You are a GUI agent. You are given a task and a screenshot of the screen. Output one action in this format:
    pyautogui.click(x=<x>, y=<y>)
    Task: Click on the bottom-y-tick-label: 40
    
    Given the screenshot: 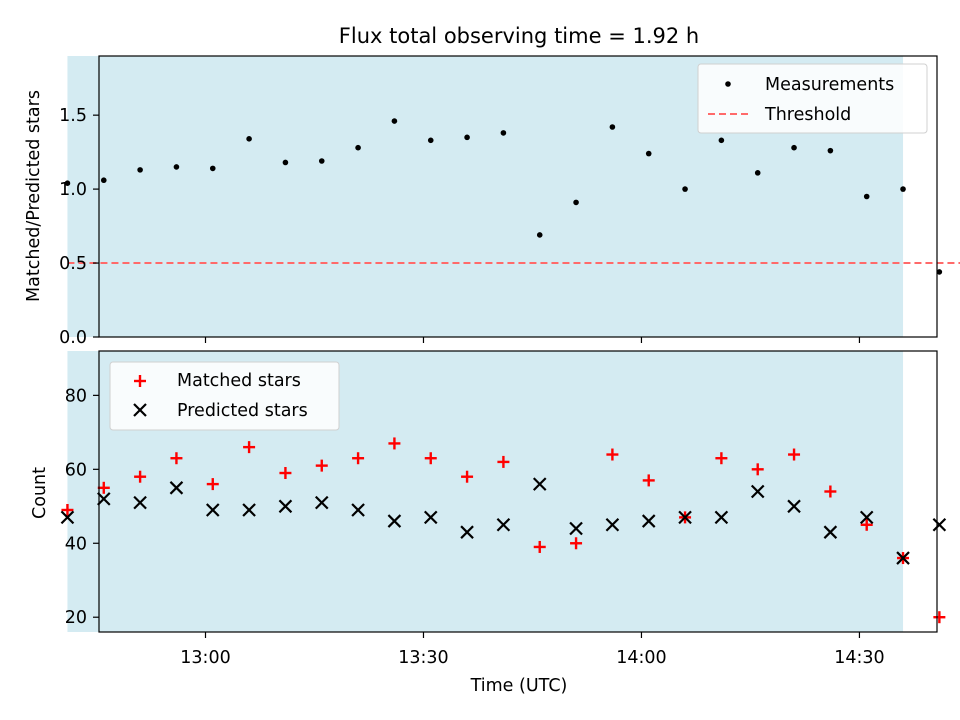 What is the action you would take?
    pyautogui.click(x=76, y=544)
    